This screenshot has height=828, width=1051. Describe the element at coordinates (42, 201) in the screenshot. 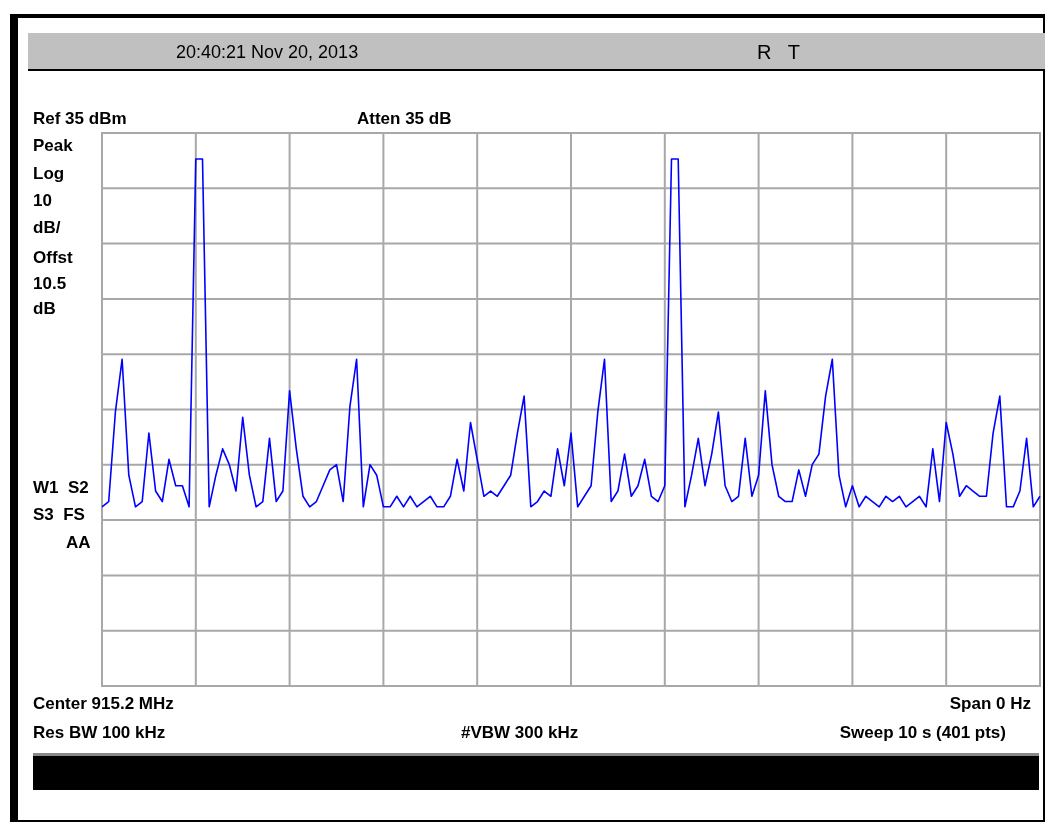

I see `text: 10` at that location.